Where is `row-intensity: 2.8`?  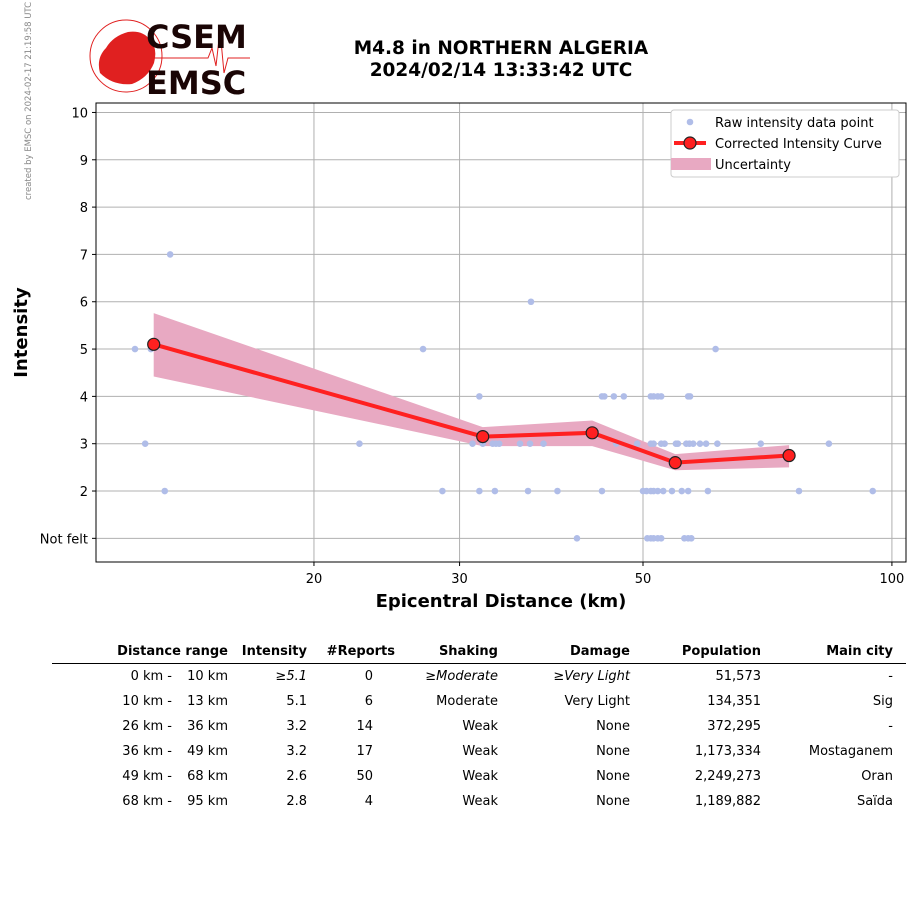 row-intensity: 2.8 is located at coordinates (296, 801).